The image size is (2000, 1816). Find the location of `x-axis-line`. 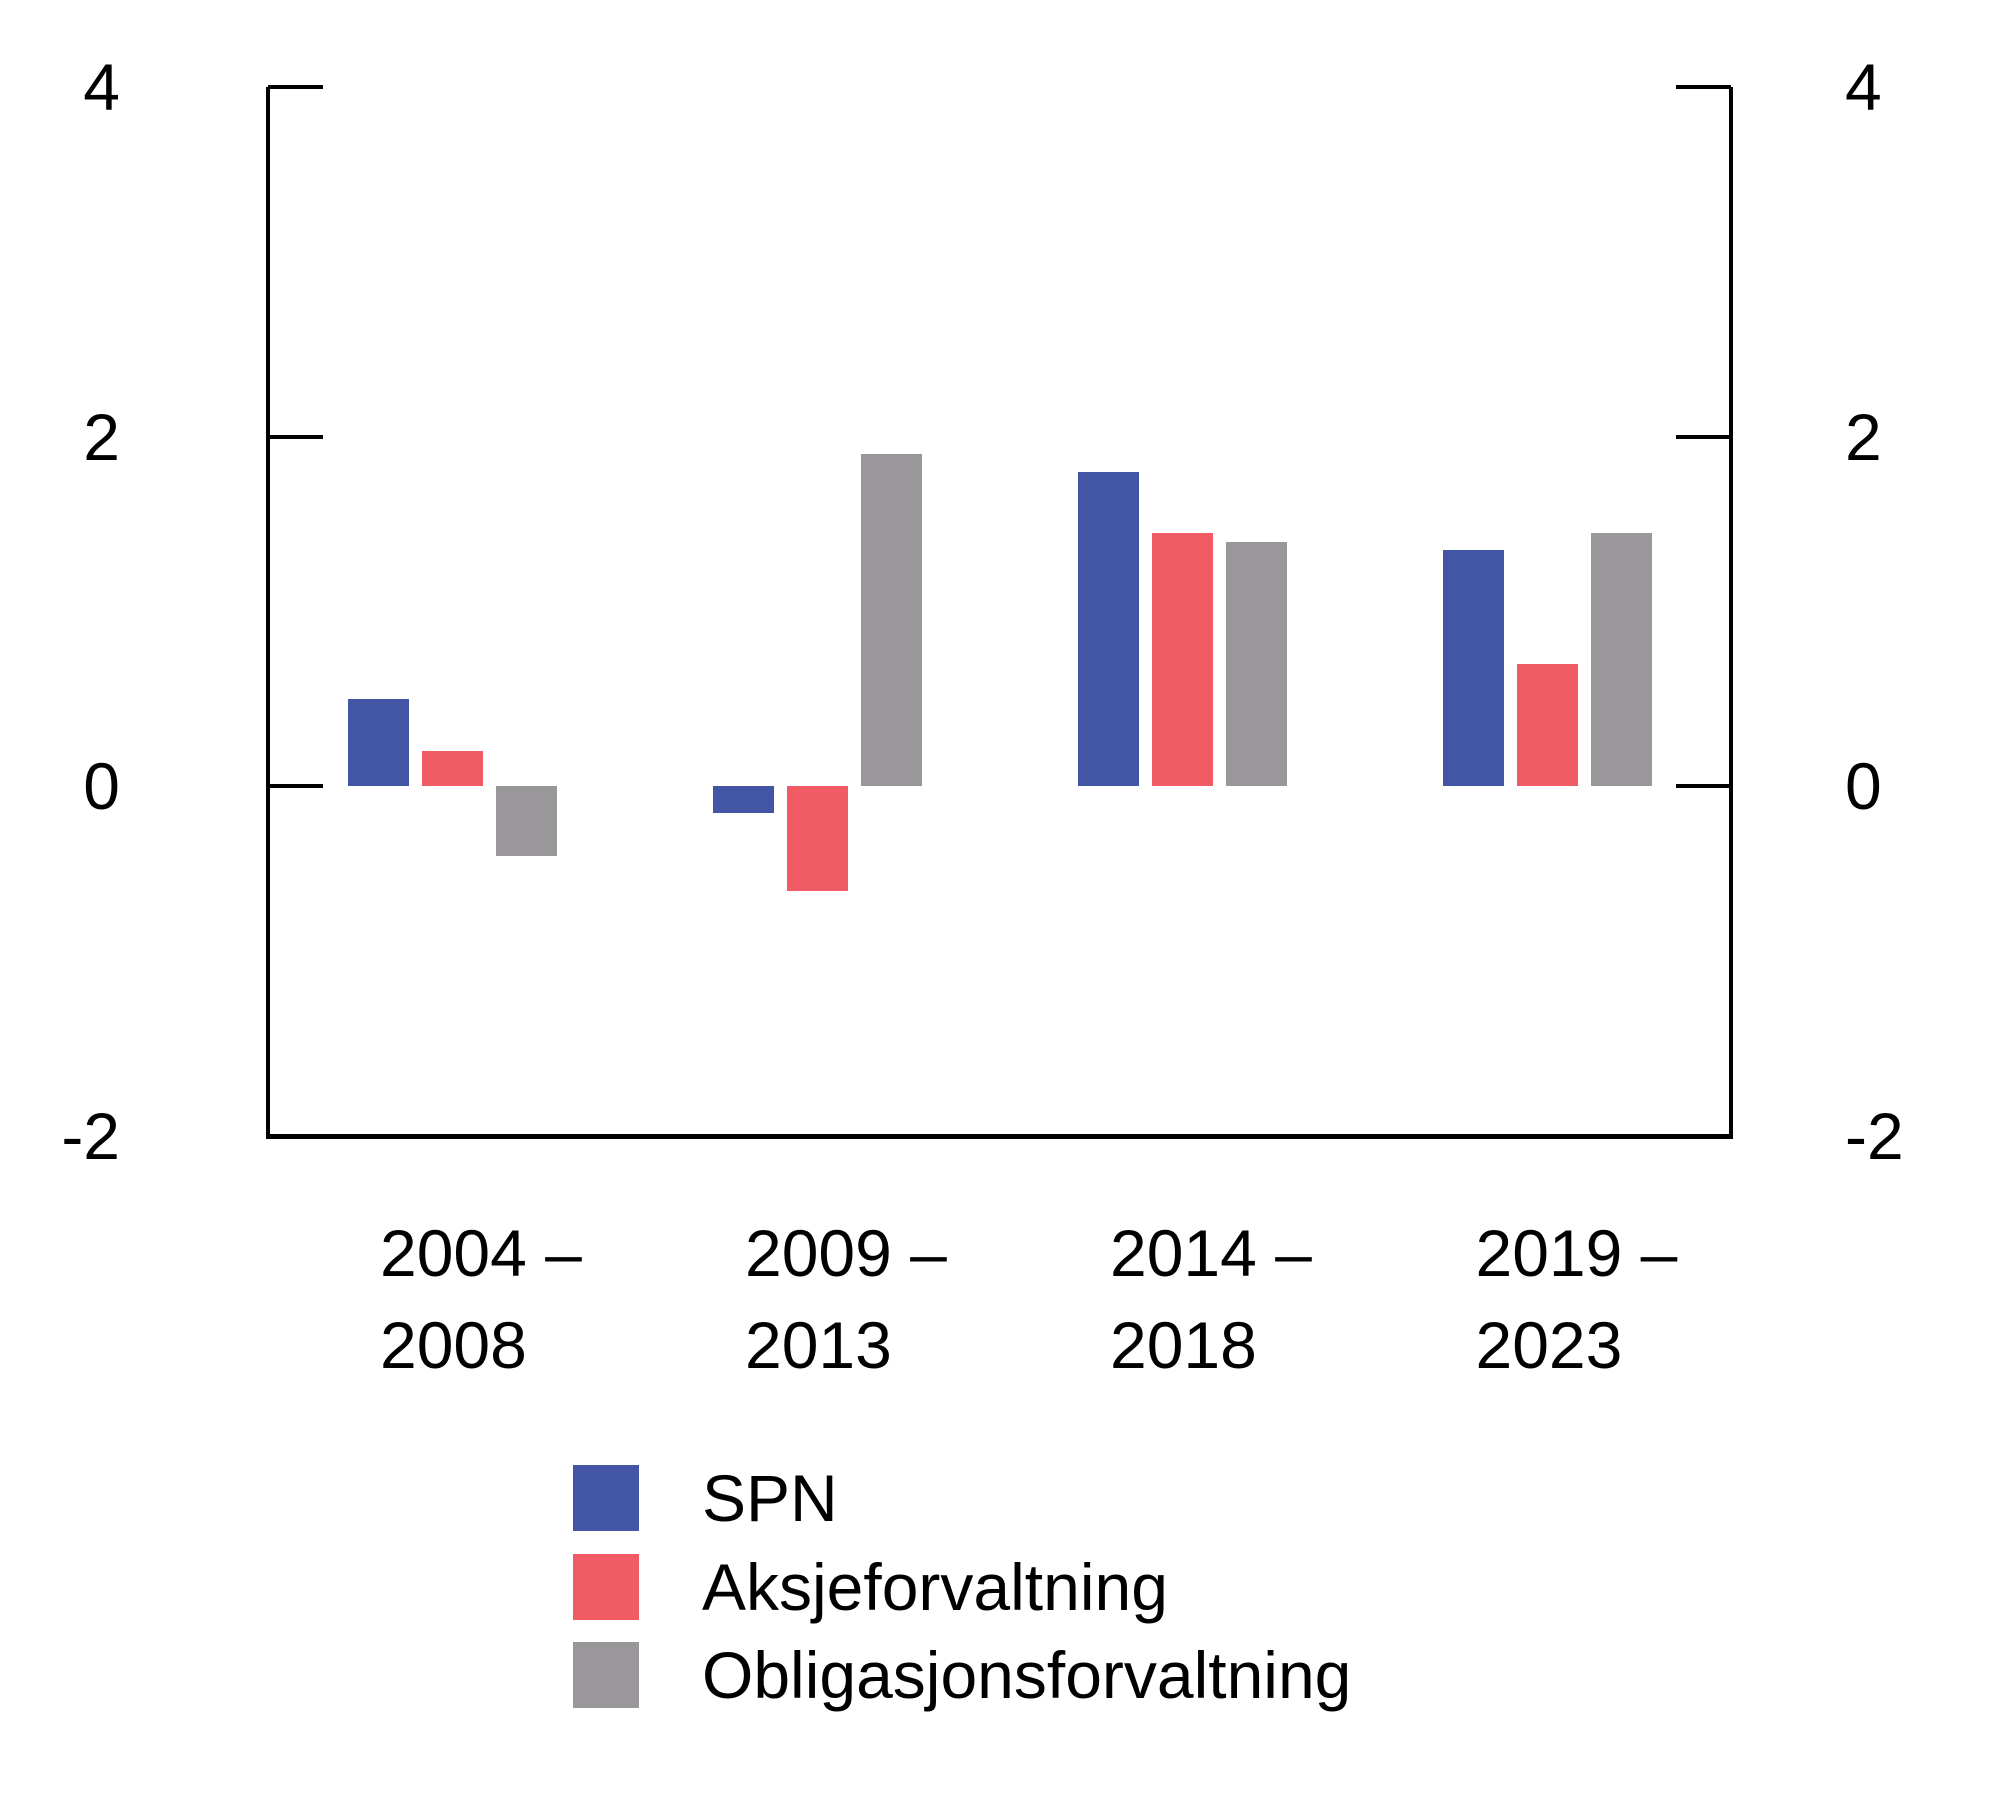

x-axis-line is located at coordinates (999, 1136).